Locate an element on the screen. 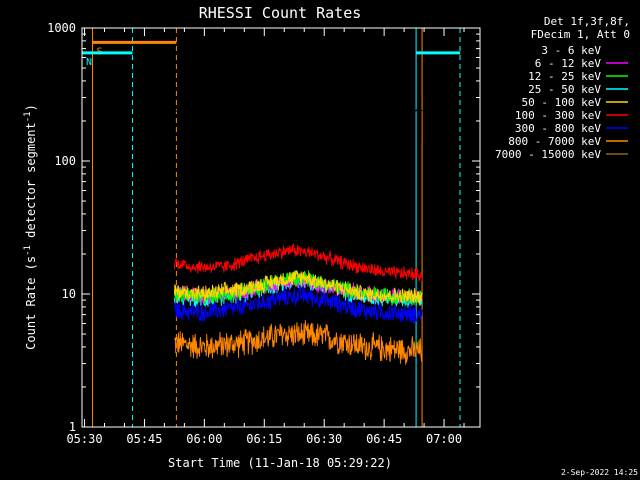 The height and width of the screenshot is (480, 640). x-tick-label-2: 05:45 is located at coordinates (144, 439).